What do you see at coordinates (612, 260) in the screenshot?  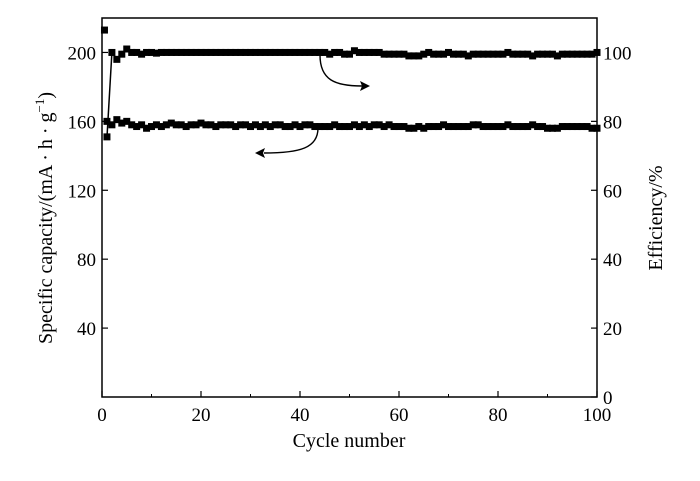 I see `y-right-tick-label: 40` at bounding box center [612, 260].